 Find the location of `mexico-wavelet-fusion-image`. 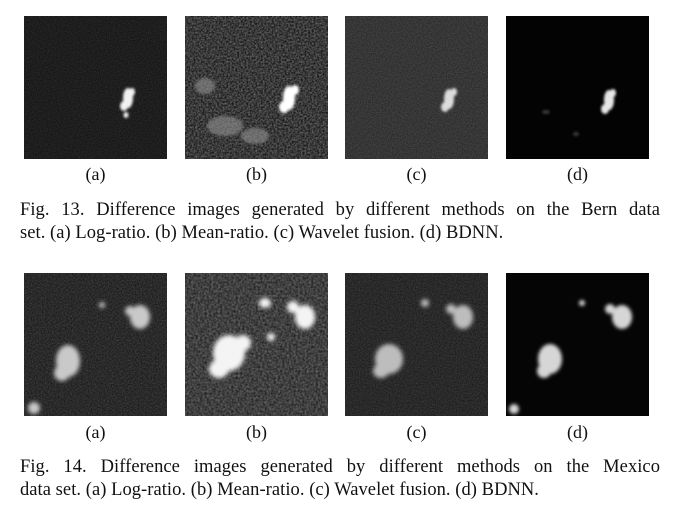

mexico-wavelet-fusion-image is located at coordinates (416, 344).